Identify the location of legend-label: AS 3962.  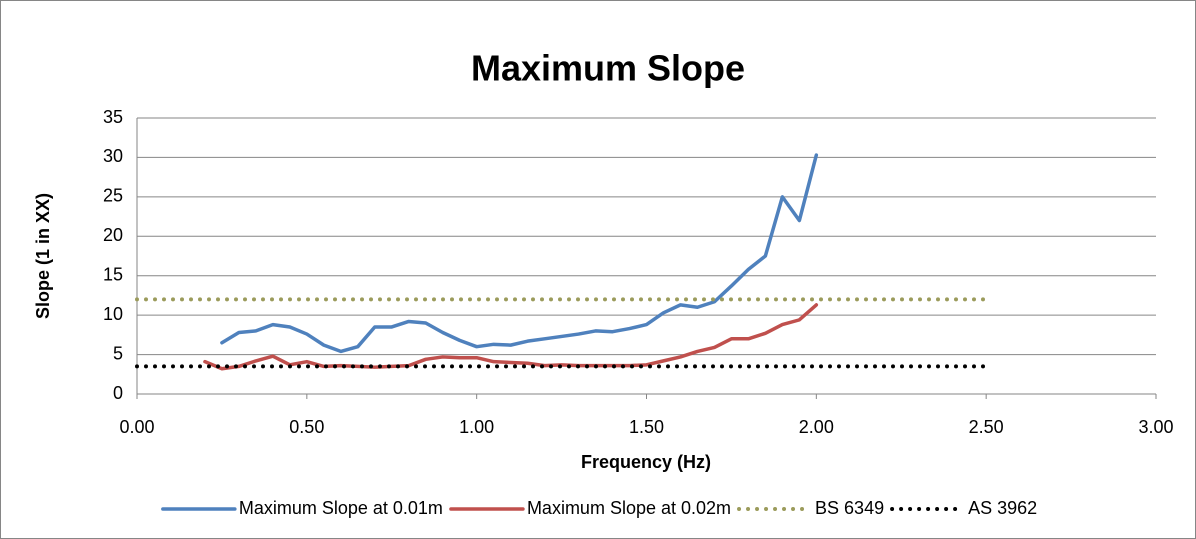
(1002, 508).